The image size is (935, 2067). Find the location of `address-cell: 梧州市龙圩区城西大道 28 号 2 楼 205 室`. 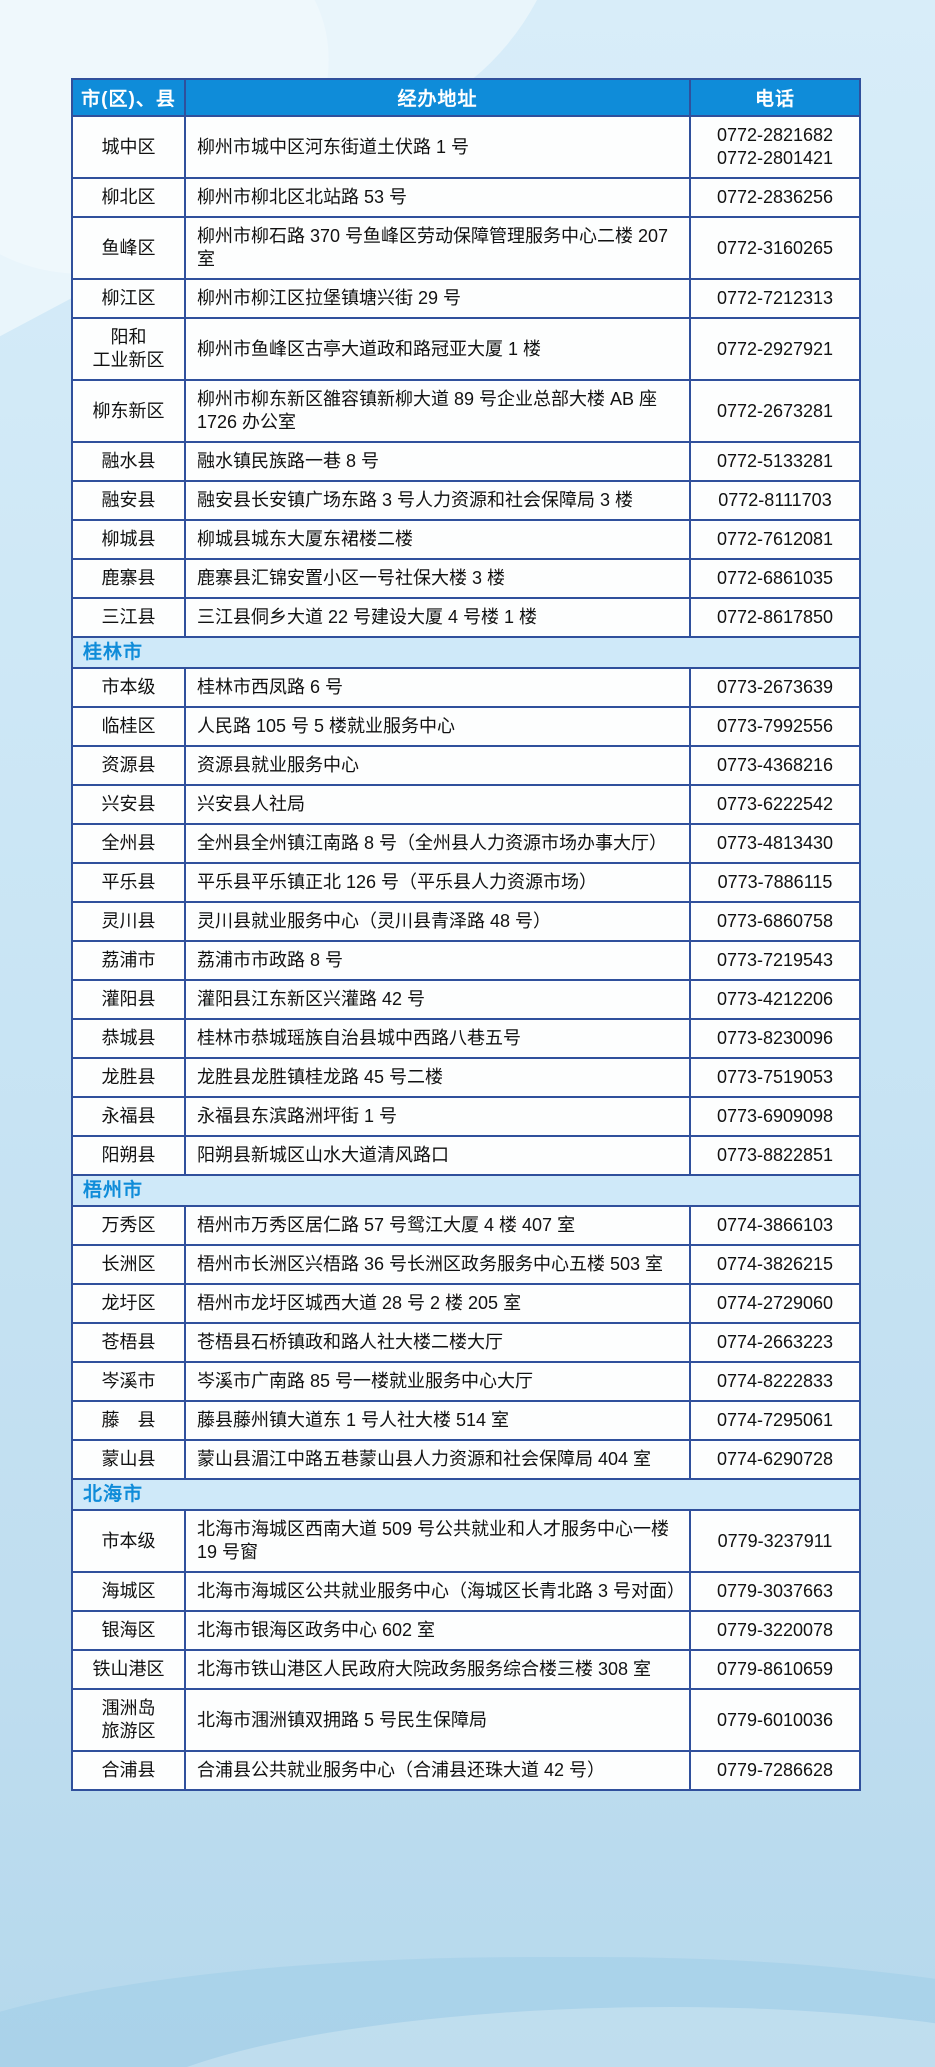

address-cell: 梧州市龙圩区城西大道 28 号 2 楼 205 室 is located at coordinates (437, 1303).